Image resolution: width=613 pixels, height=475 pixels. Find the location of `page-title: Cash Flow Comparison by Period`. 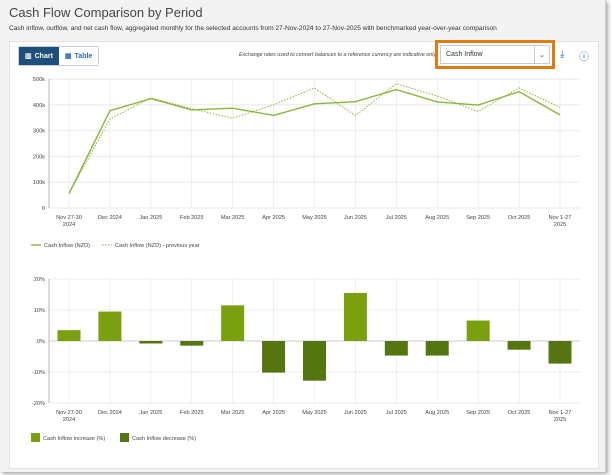

page-title: Cash Flow Comparison by Period is located at coordinates (106, 12).